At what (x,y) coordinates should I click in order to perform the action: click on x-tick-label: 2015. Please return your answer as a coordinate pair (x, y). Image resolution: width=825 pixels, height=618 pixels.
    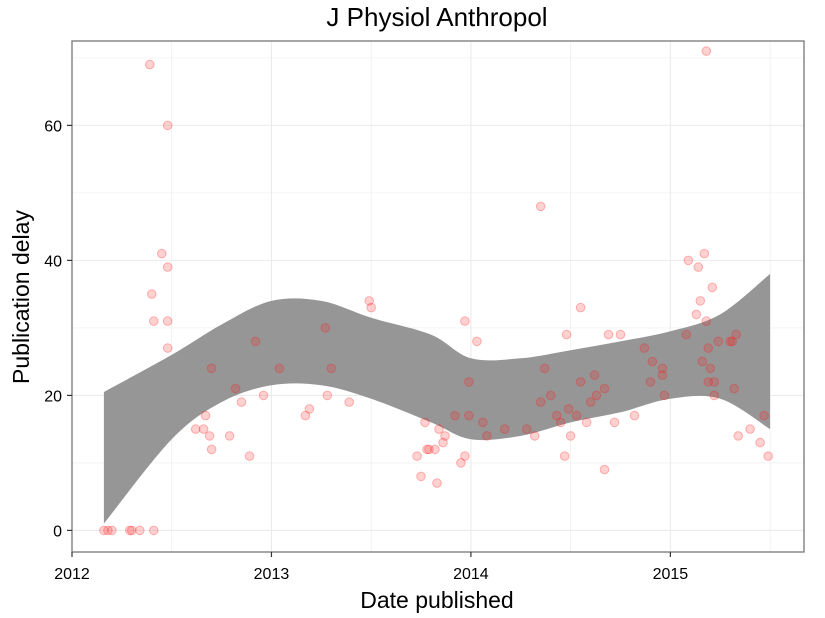
    Looking at the image, I should click on (671, 574).